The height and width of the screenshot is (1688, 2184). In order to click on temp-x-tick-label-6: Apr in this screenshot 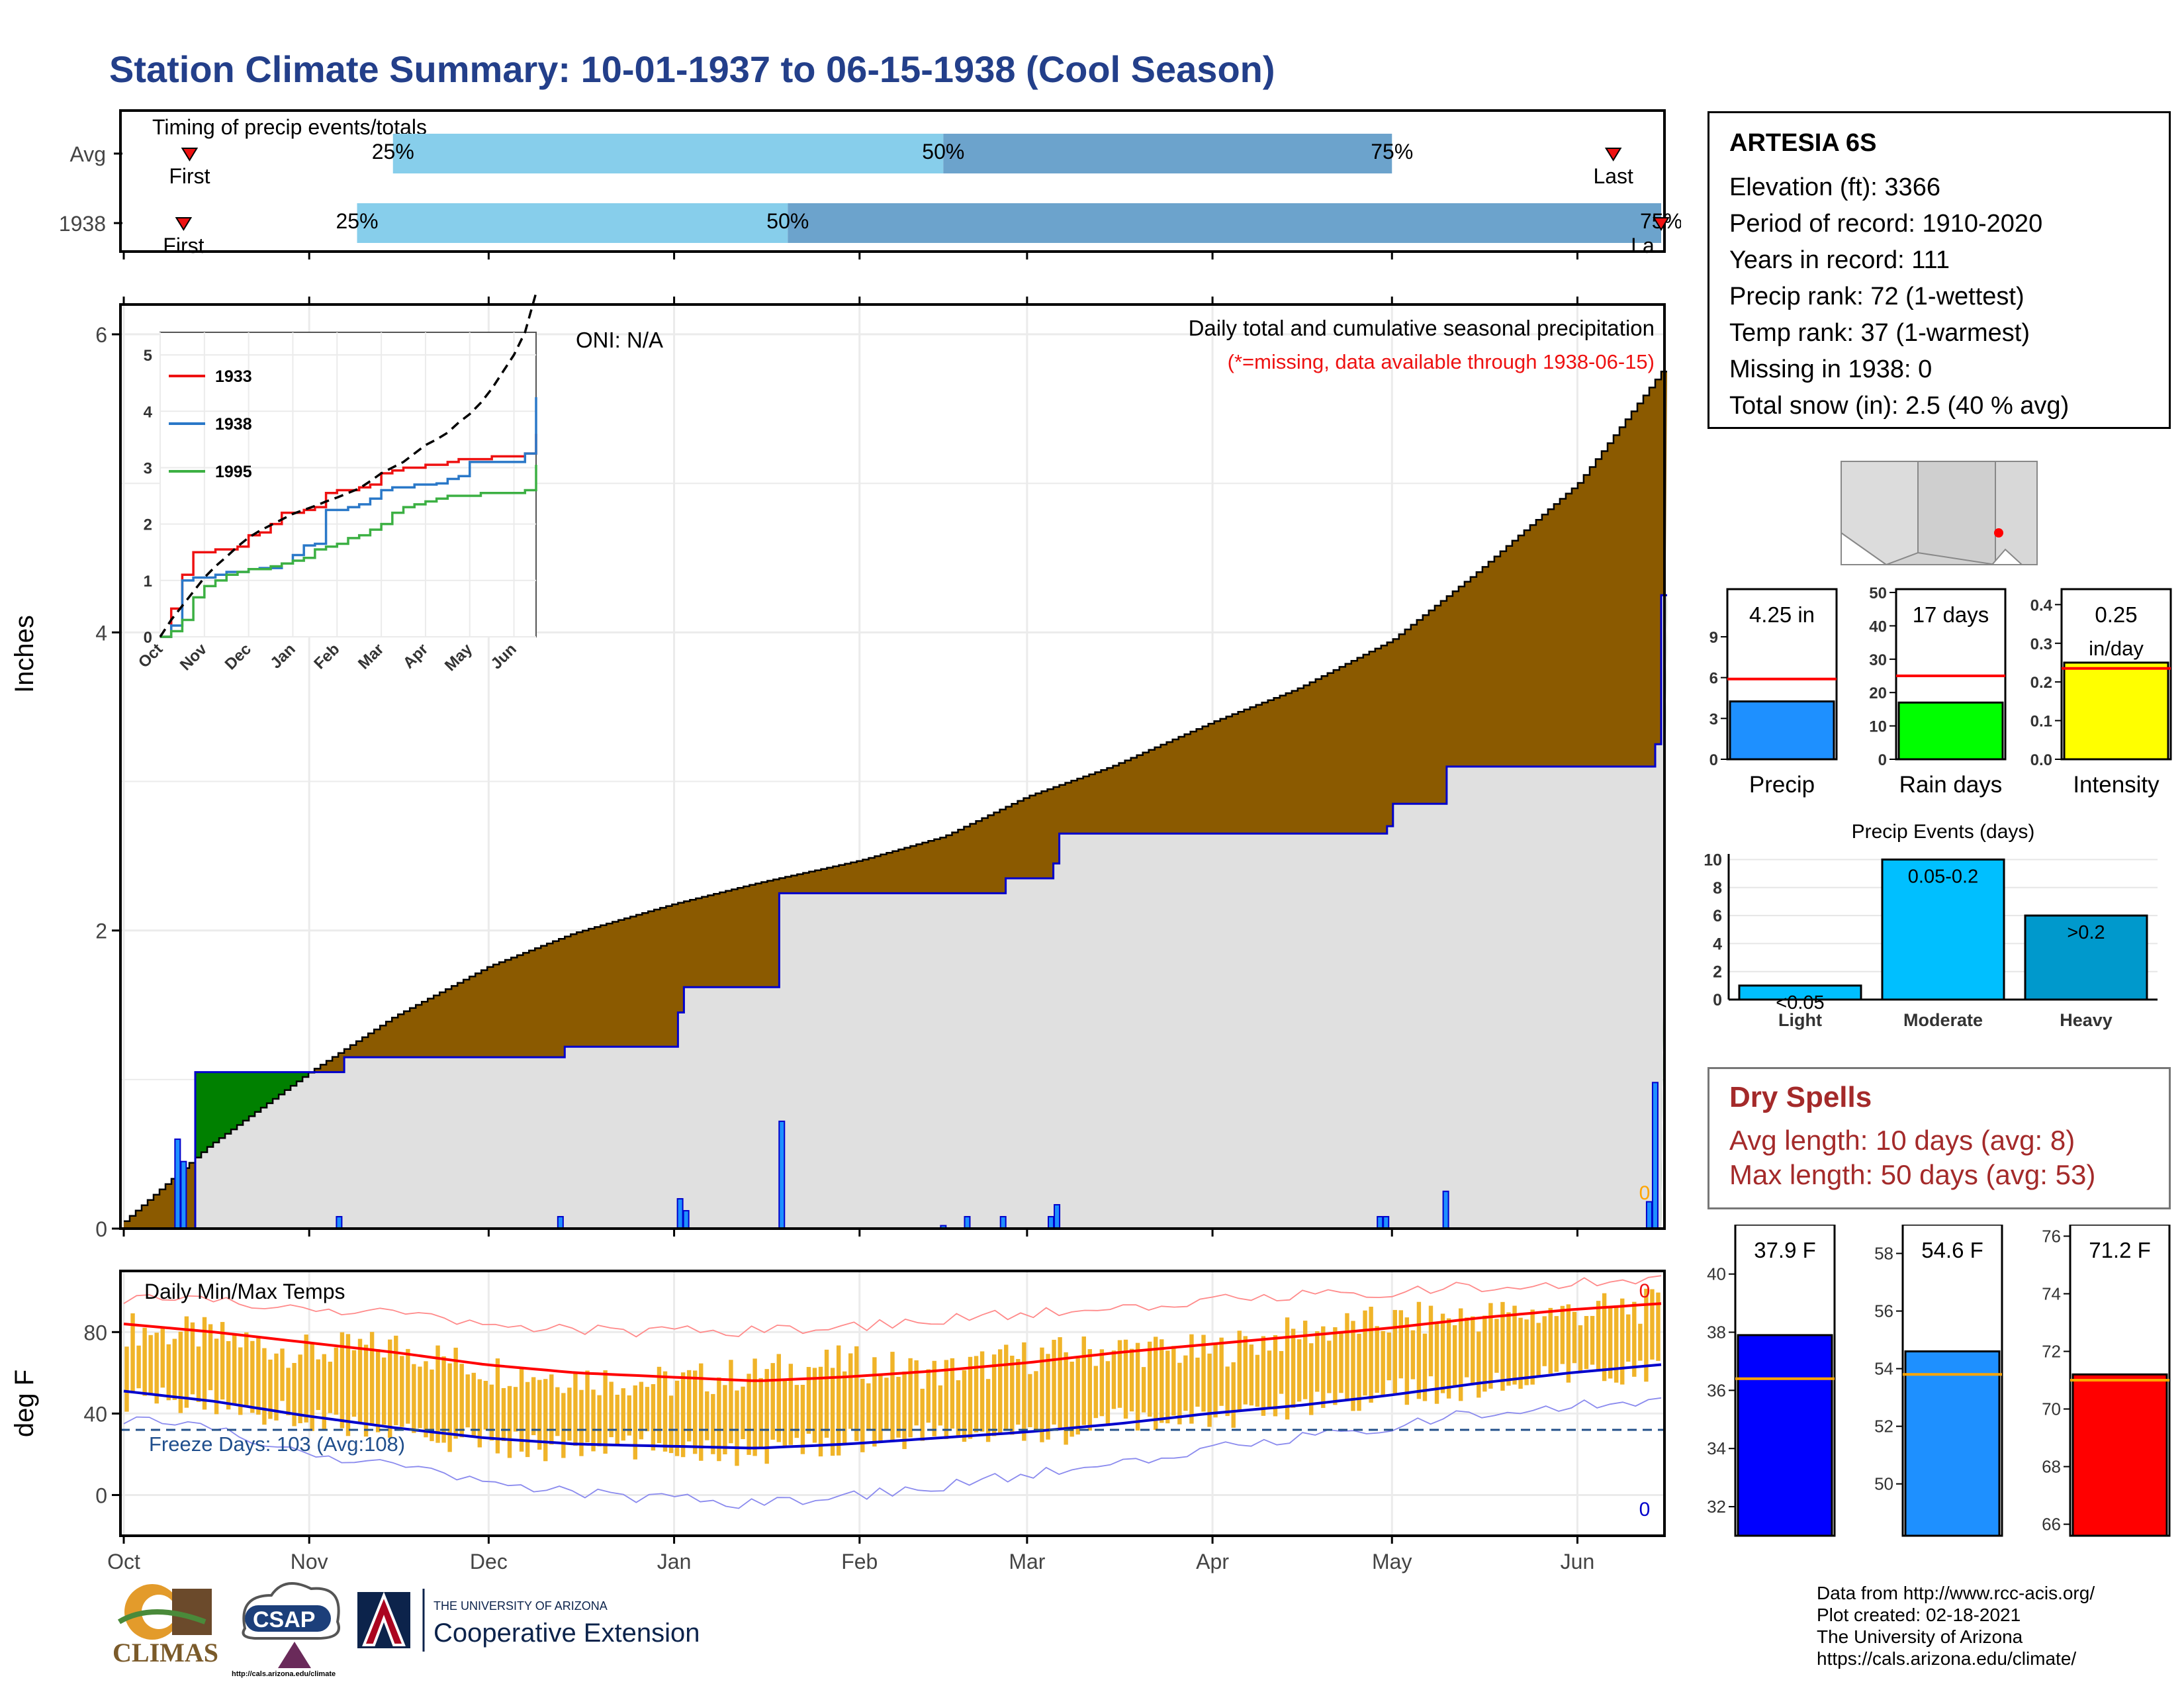, I will do `click(1213, 1561)`.